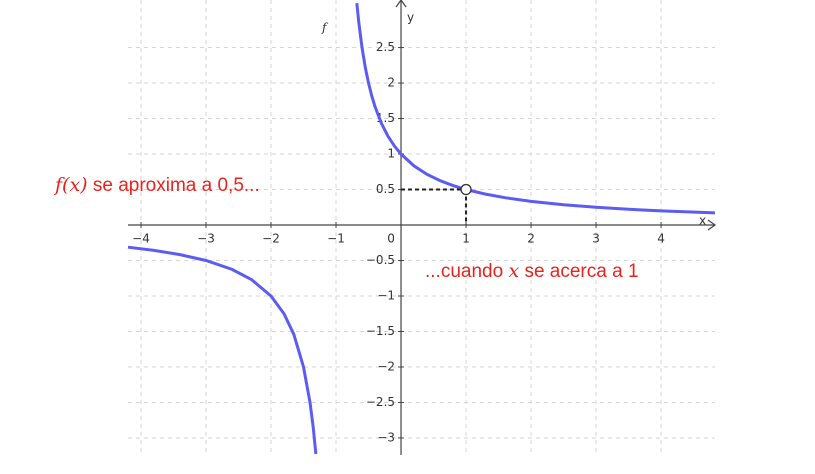 The width and height of the screenshot is (815, 474). Describe the element at coordinates (336, 239) in the screenshot. I see `x-tick-label: −1` at that location.